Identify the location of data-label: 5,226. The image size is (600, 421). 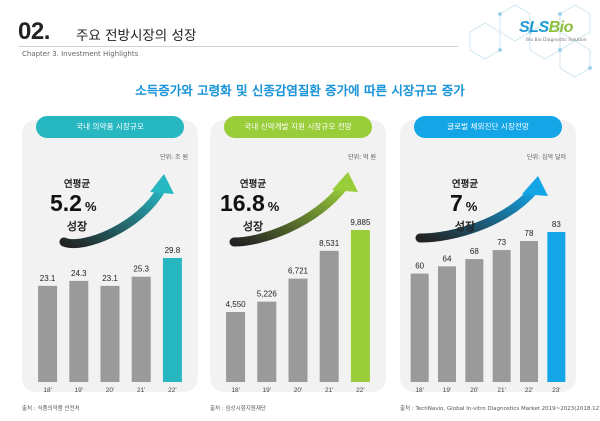
(267, 294).